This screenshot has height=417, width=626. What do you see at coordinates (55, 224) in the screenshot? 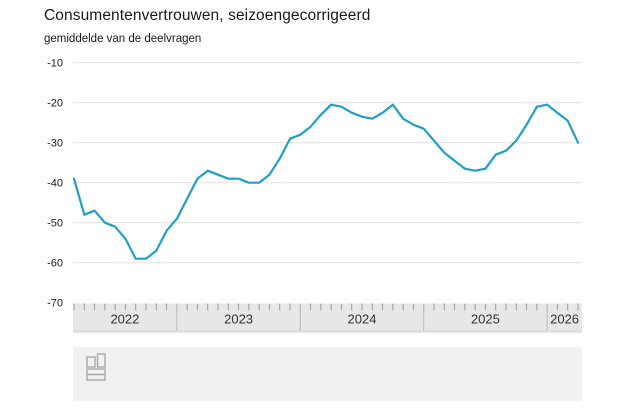
I see `svg-text: -50` at bounding box center [55, 224].